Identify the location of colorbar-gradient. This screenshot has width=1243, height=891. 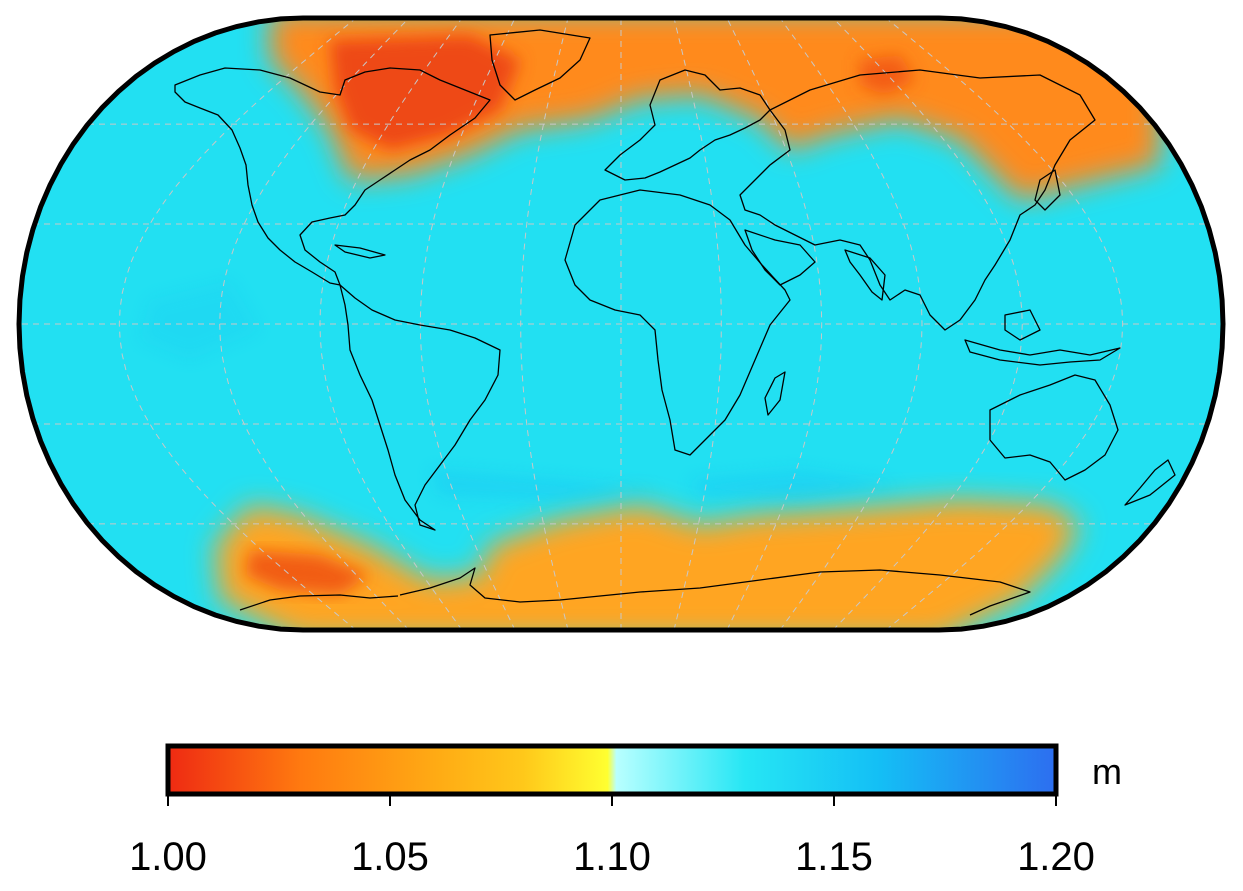
(612, 770).